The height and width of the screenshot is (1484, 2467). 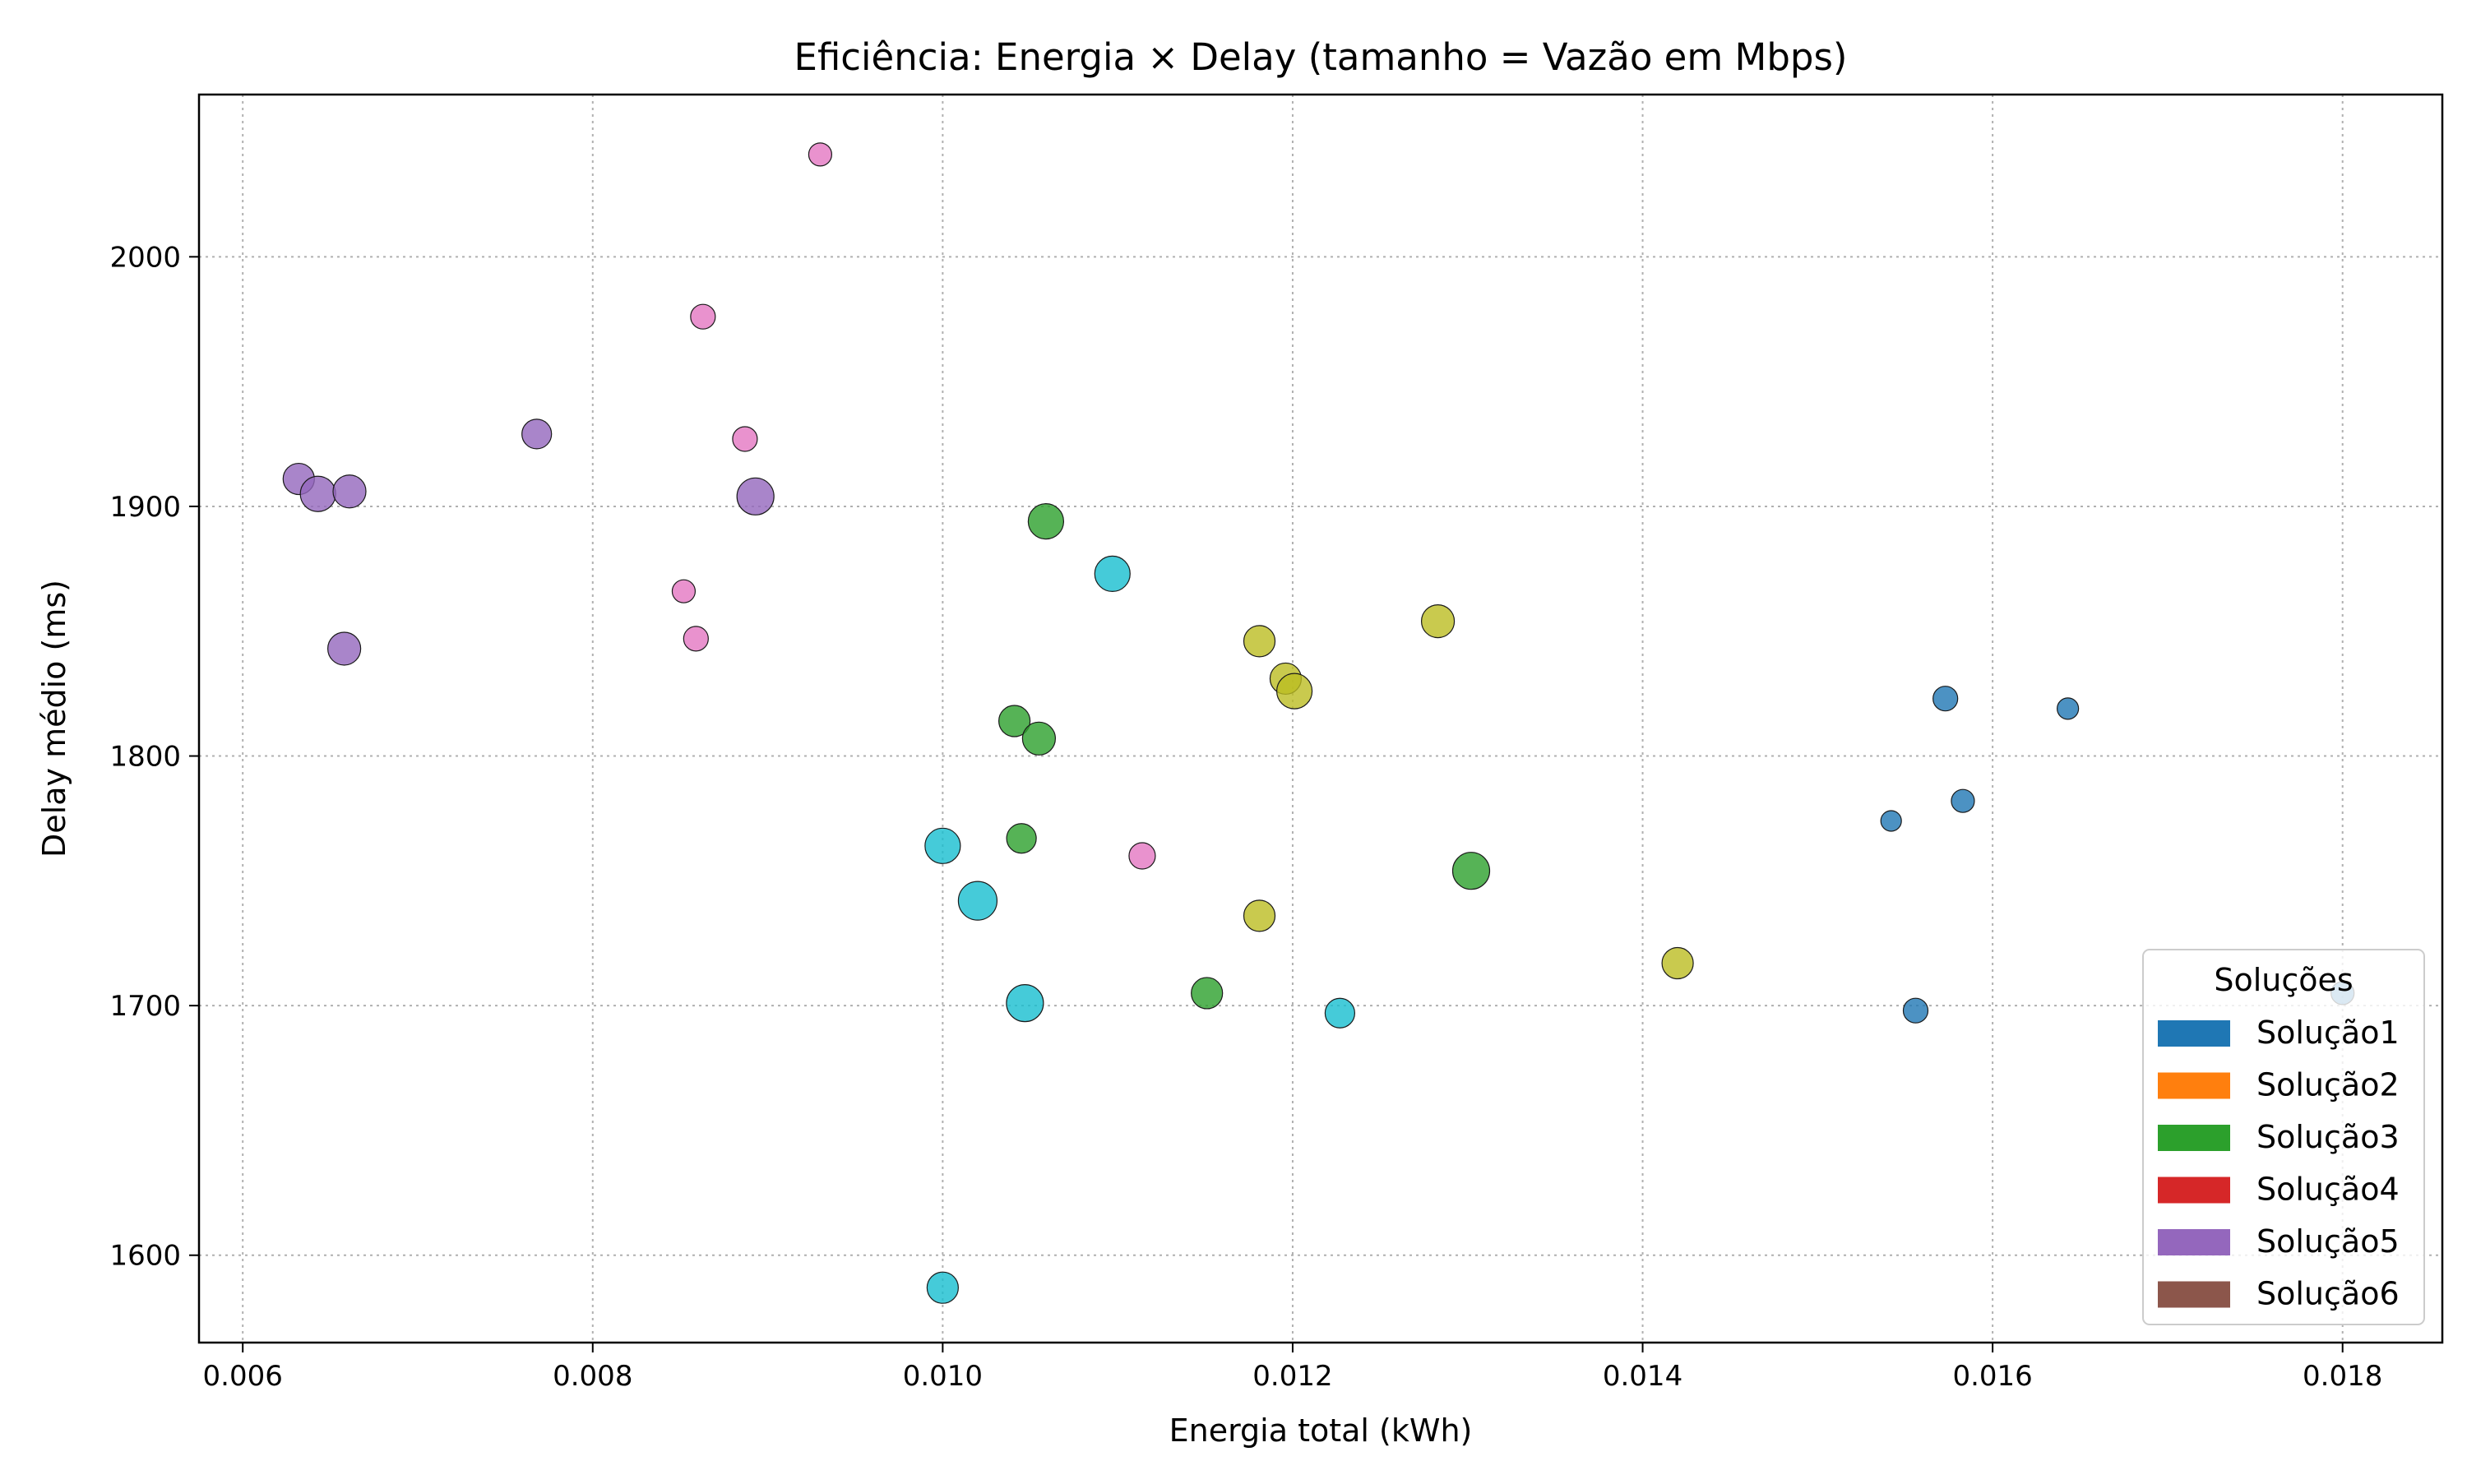 I want to click on x-tick-label: 0.016, so click(x=1992, y=1376).